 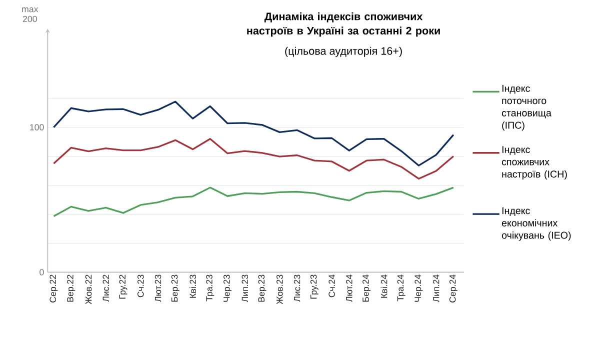 What do you see at coordinates (343, 51) in the screenshot?
I see `text: (цільова аудиторія 16+)` at bounding box center [343, 51].